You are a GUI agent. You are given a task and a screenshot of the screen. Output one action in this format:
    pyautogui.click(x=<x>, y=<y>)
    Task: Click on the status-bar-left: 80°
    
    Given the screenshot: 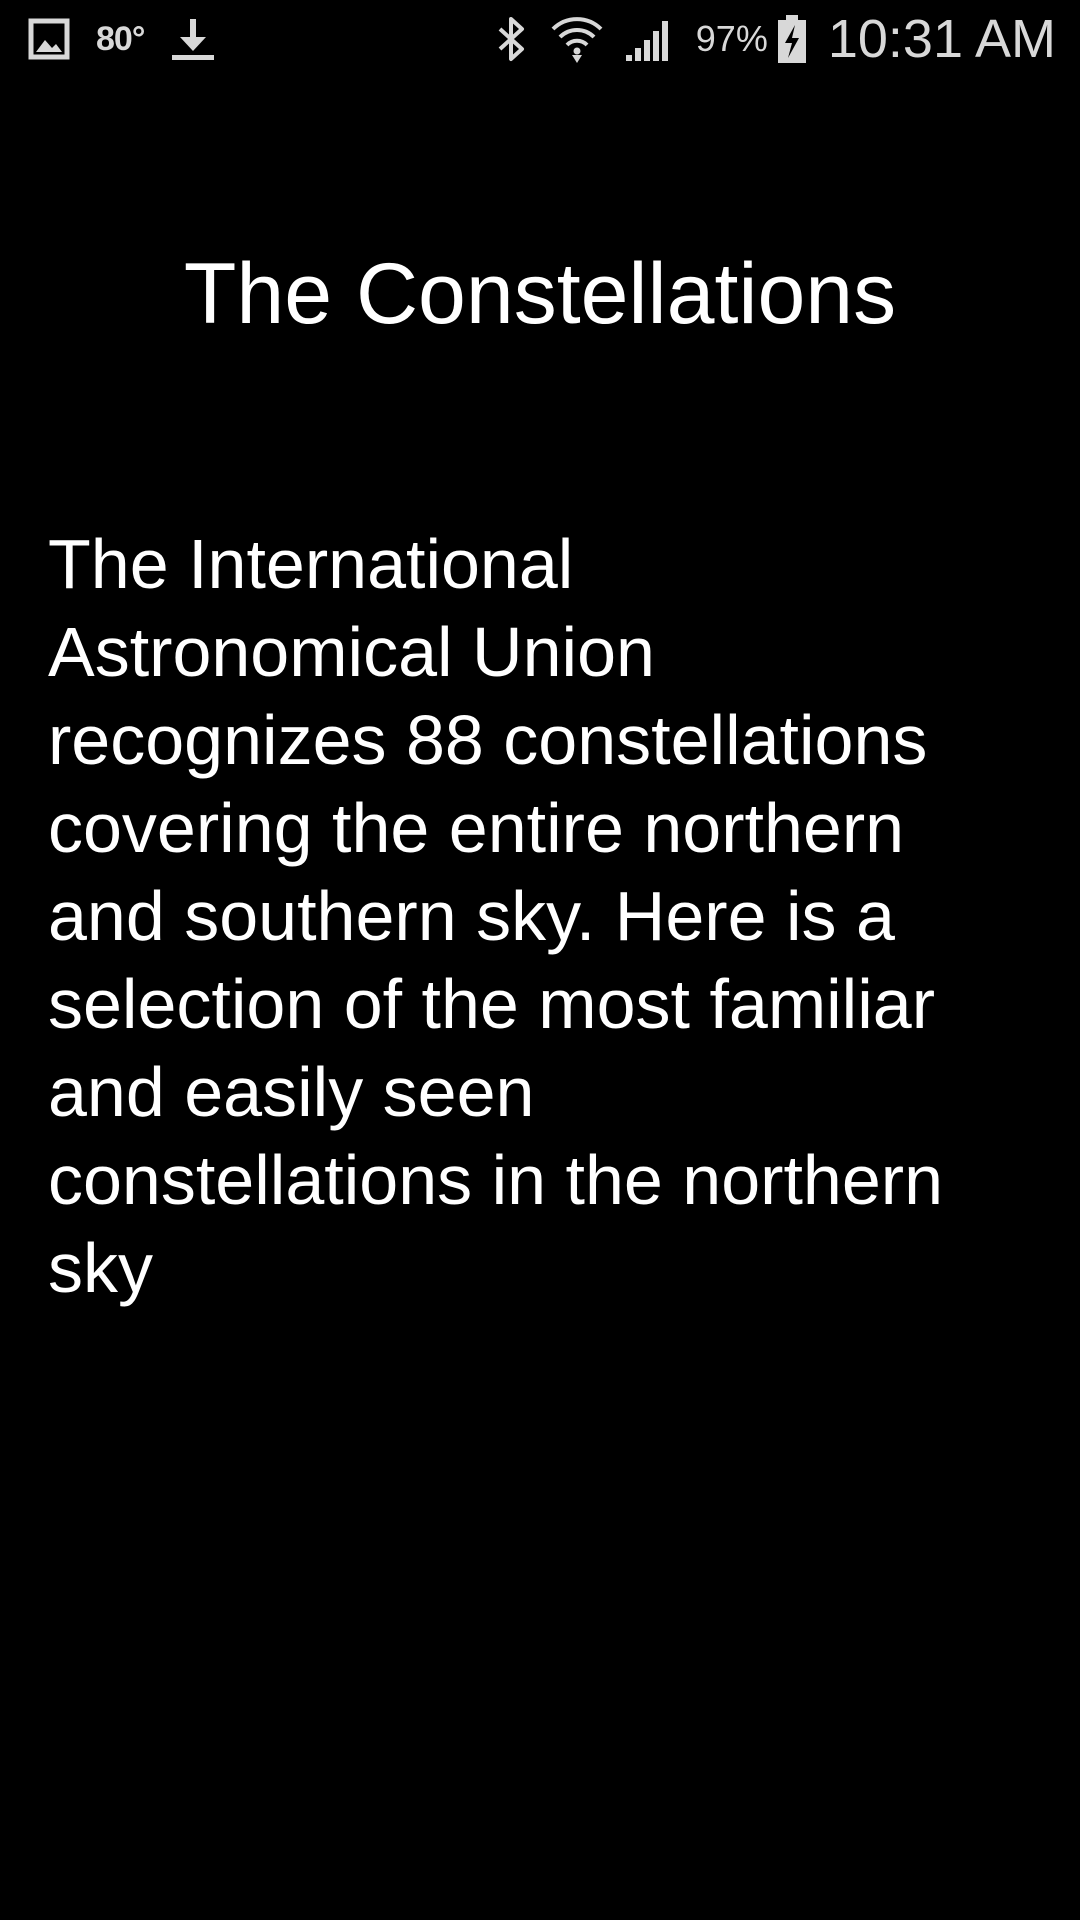 What is the action you would take?
    pyautogui.click(x=122, y=39)
    